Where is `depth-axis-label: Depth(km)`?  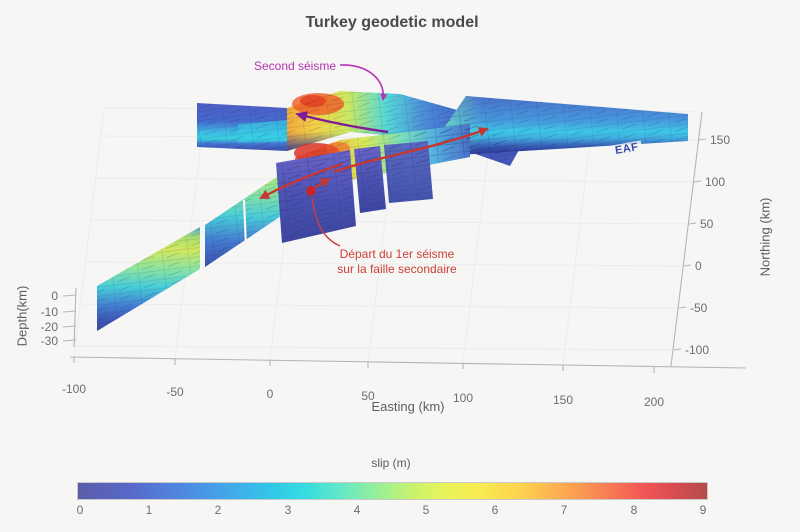 depth-axis-label: Depth(km) is located at coordinates (22, 316).